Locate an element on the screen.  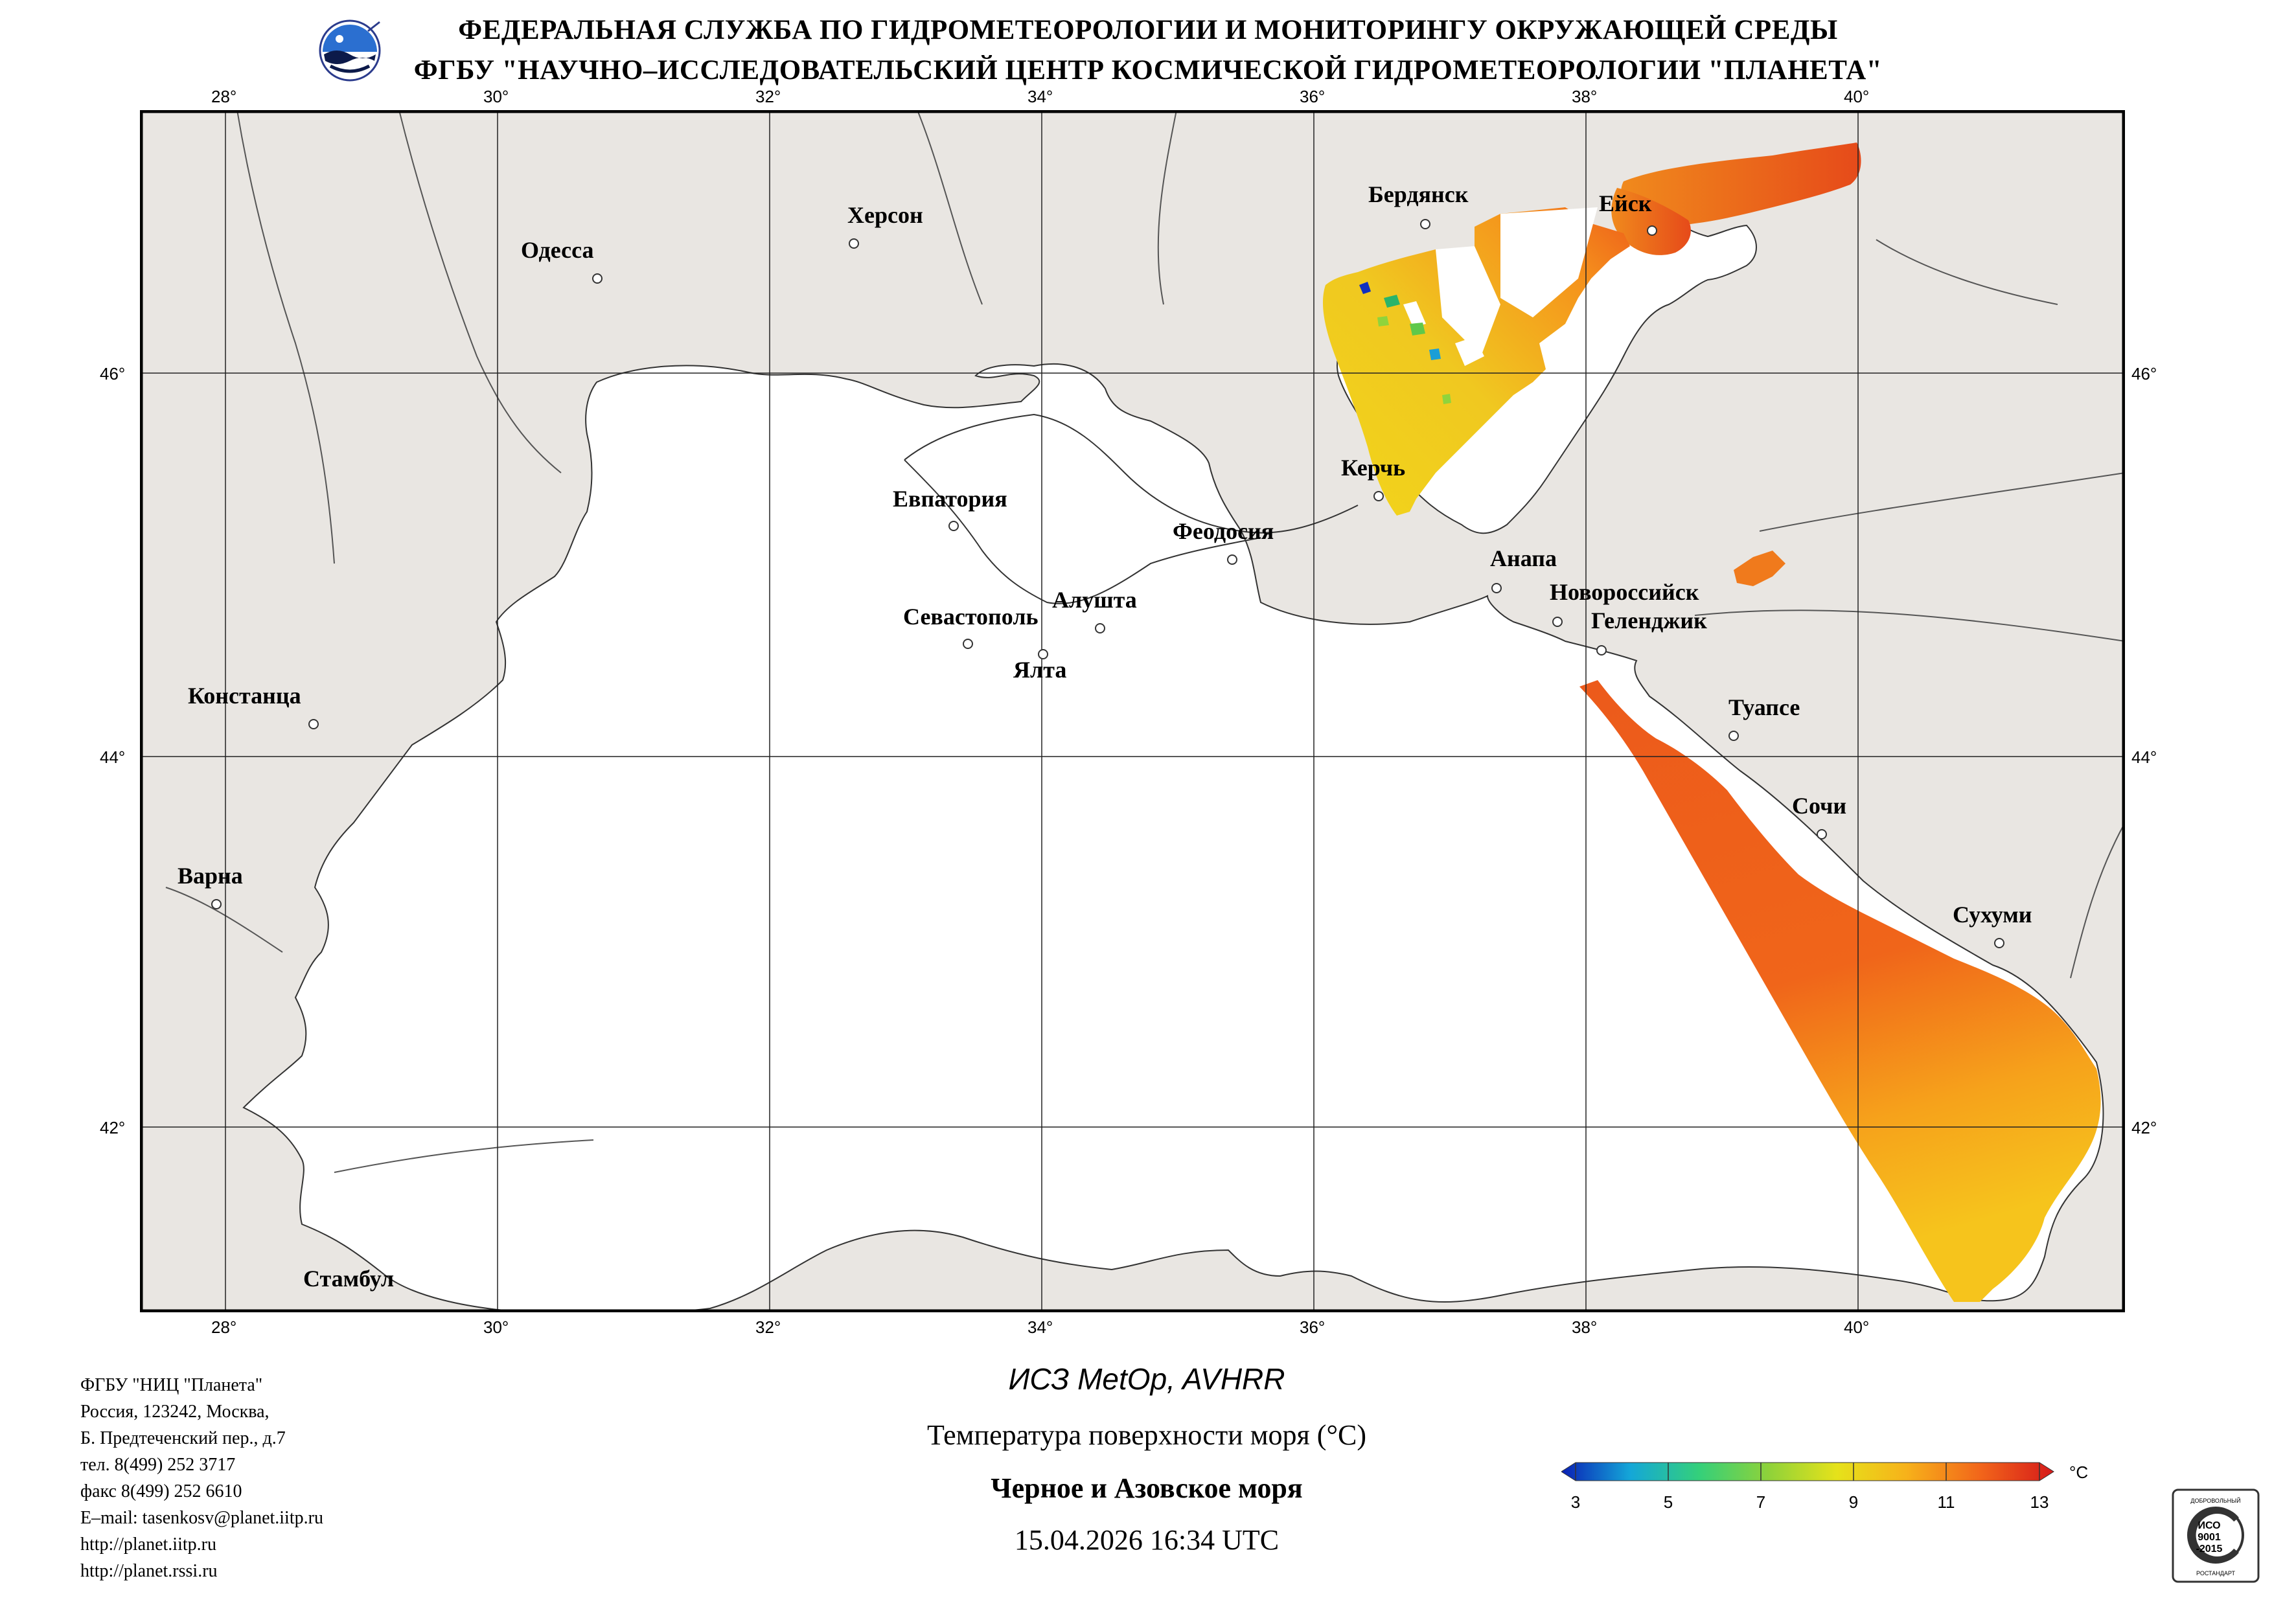
city-feodosia: Феодосия is located at coordinates (1223, 541).